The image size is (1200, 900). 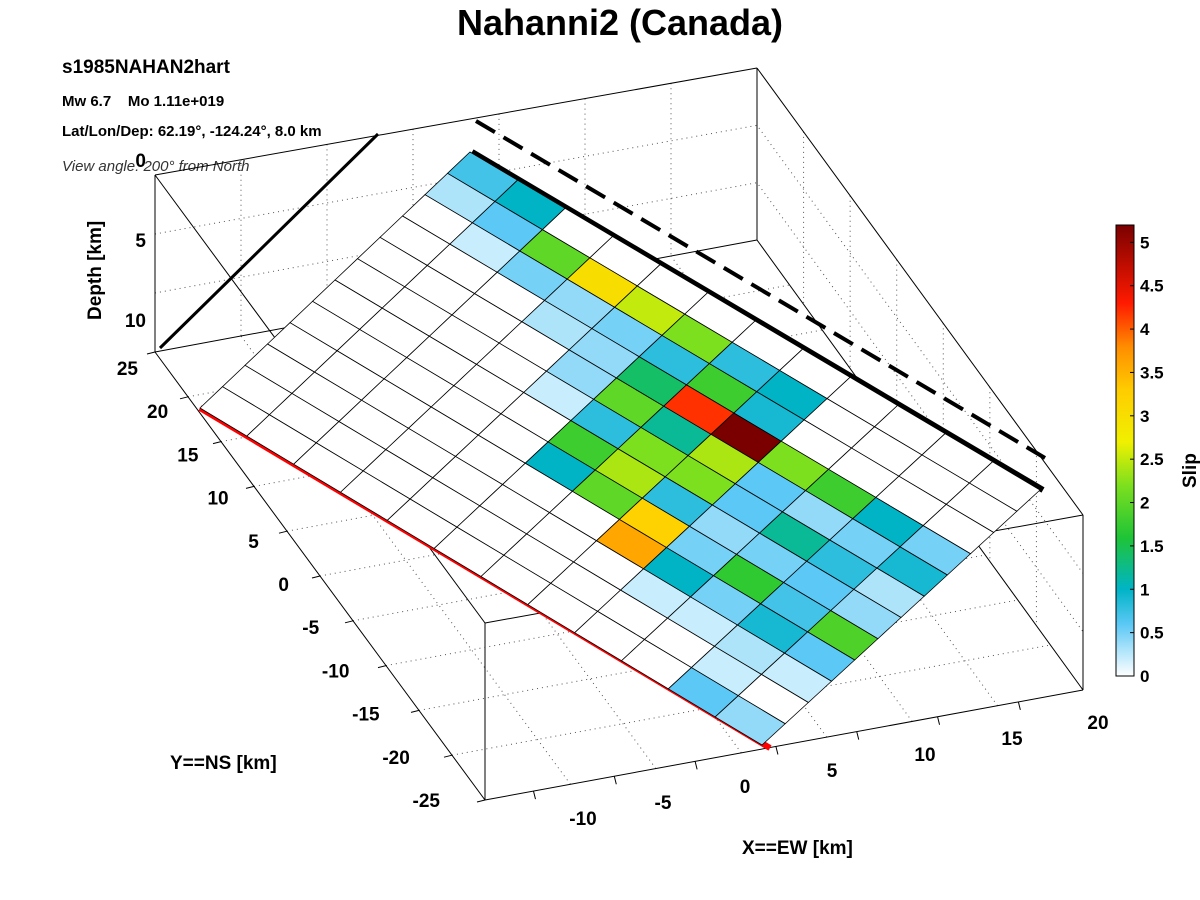 I want to click on y-tick-label: 15, so click(x=188, y=455).